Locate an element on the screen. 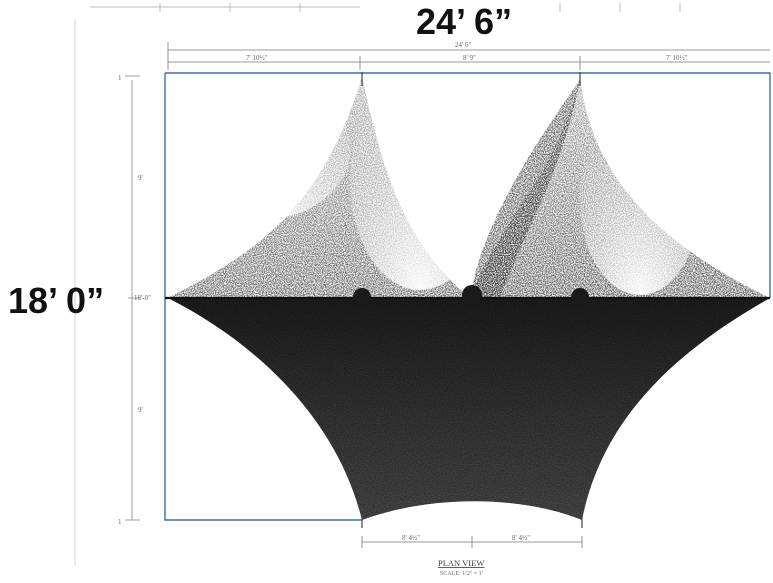  left-dim-bottom-corner: 1 is located at coordinates (120, 522).